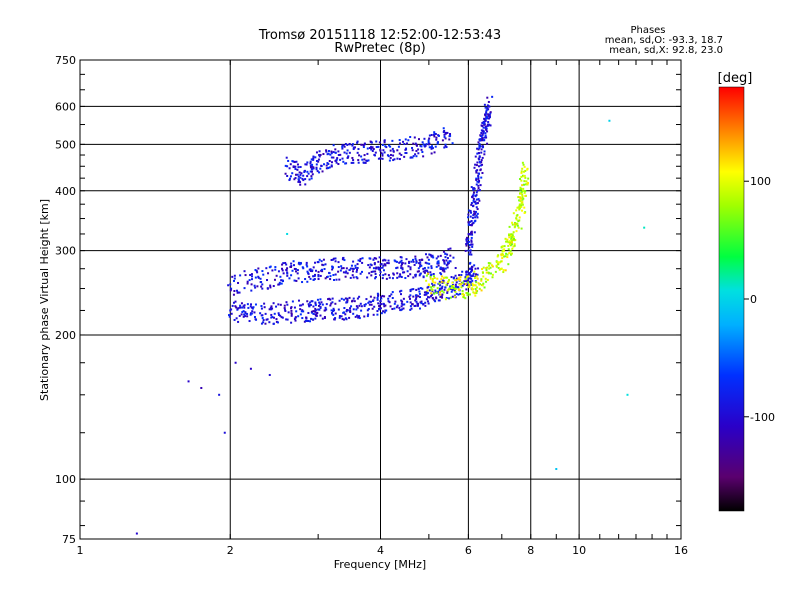  What do you see at coordinates (762, 417) in the screenshot?
I see `colorbar-tick-label: -100` at bounding box center [762, 417].